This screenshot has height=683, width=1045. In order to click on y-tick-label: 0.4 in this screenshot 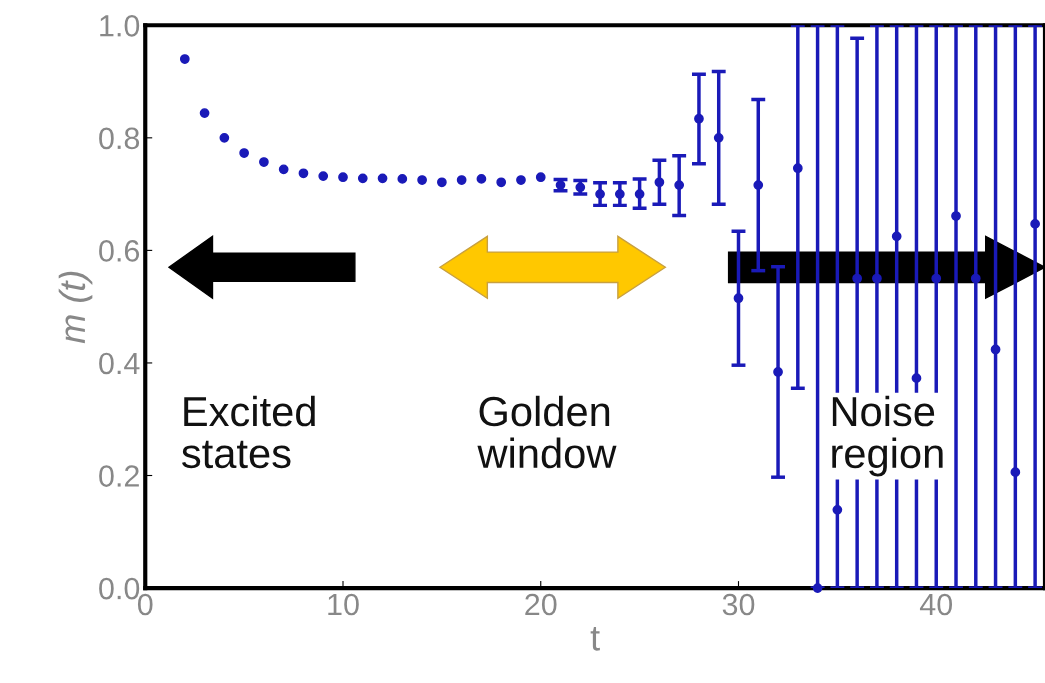, I will do `click(119, 363)`.